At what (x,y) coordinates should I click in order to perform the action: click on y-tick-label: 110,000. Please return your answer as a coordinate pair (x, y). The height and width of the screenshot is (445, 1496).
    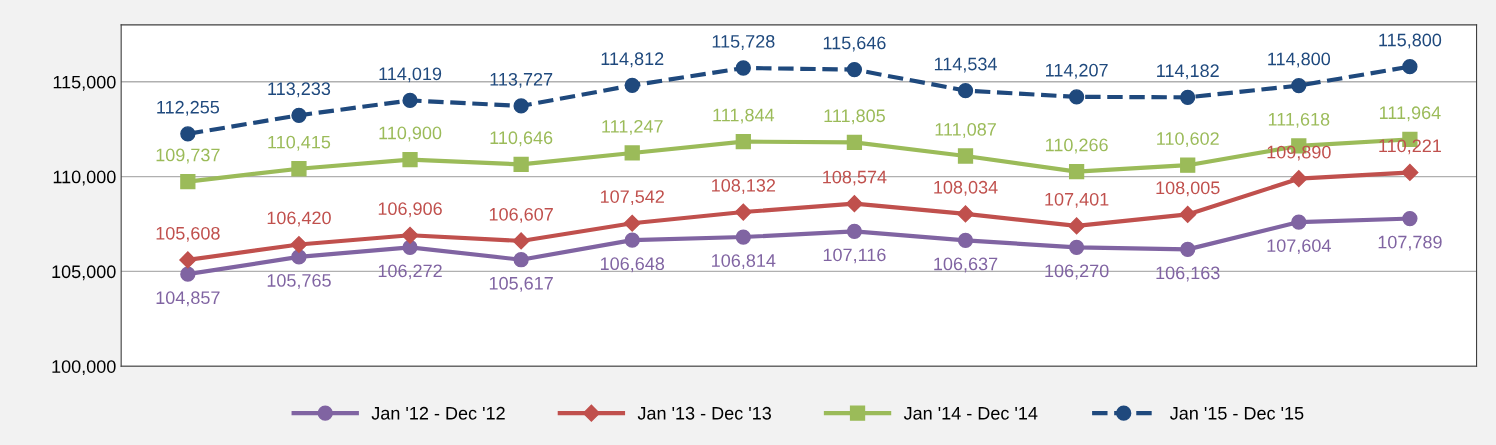
    Looking at the image, I should click on (84, 178).